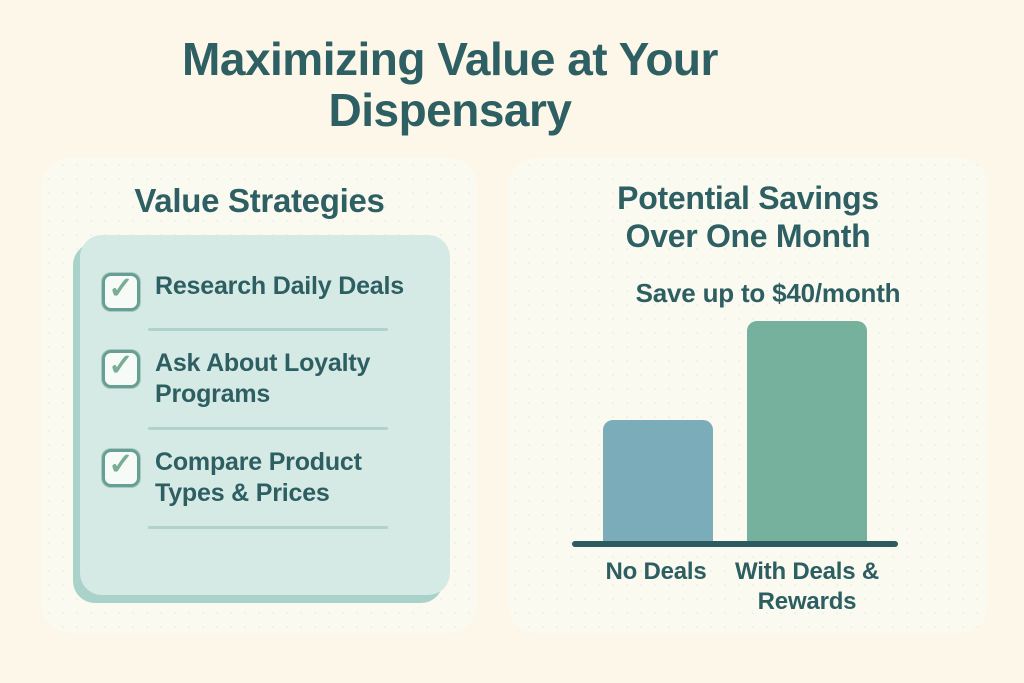 The image size is (1024, 683). I want to click on bar-label-no-deals: No Deals, so click(656, 571).